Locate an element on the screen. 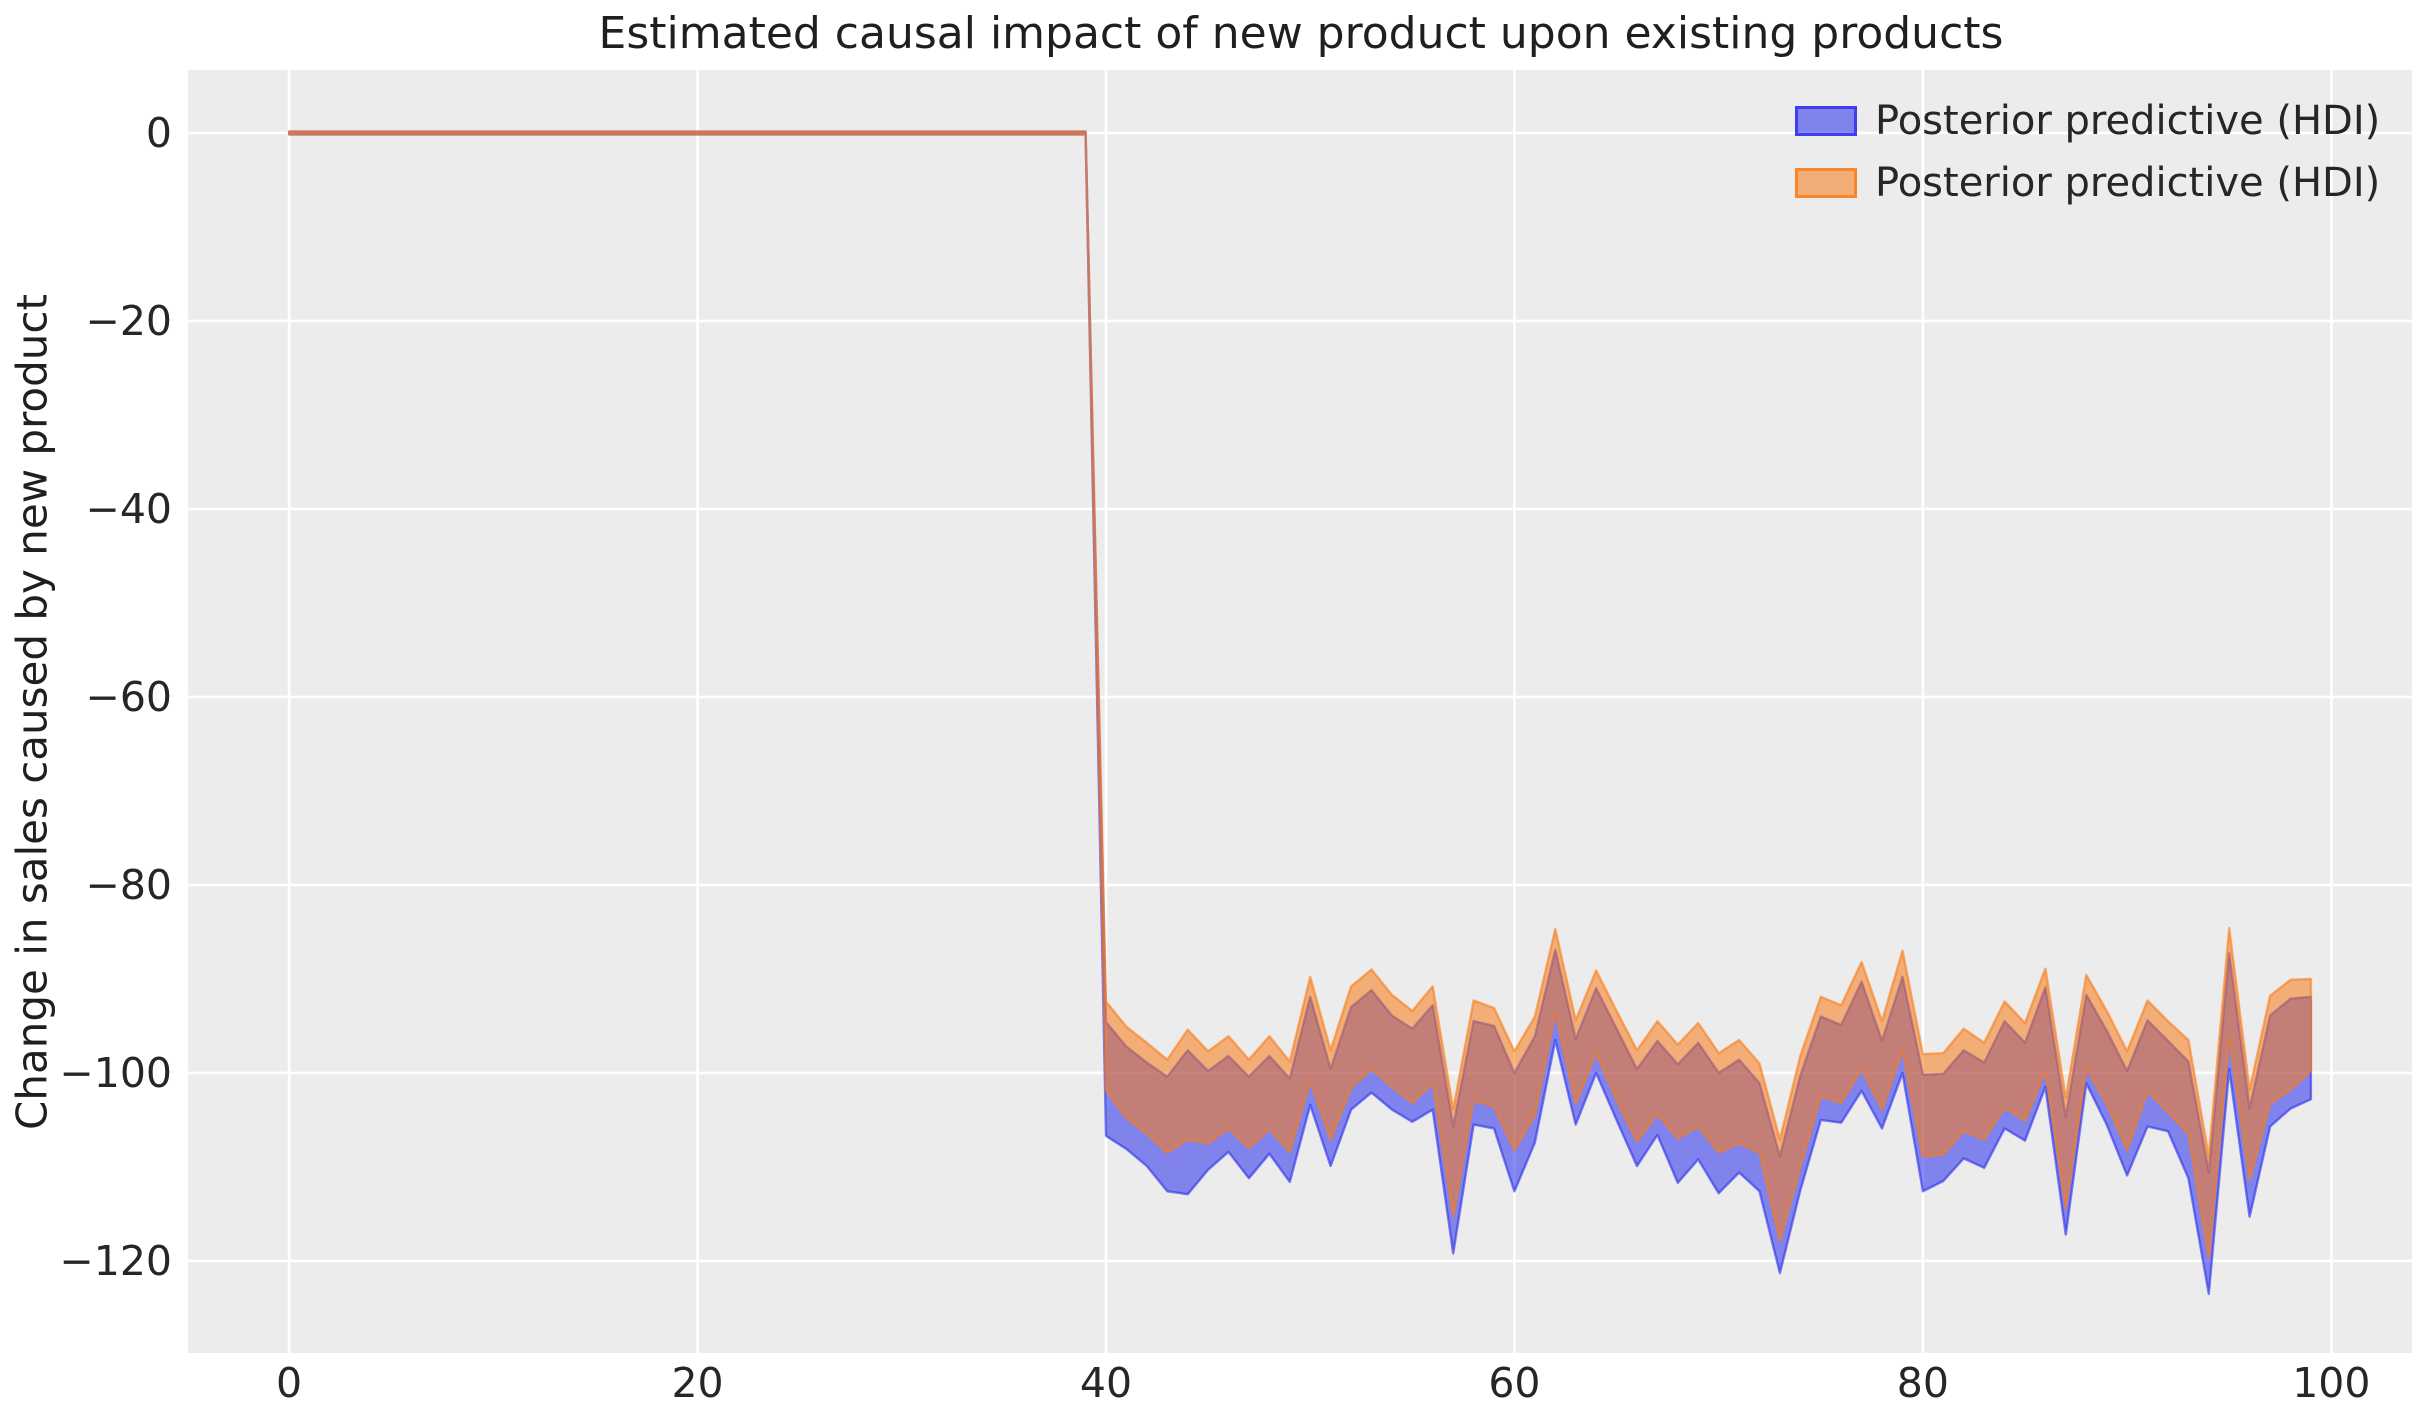 The image size is (2423, 1423). y-tick-label: −120 is located at coordinates (115, 1260).